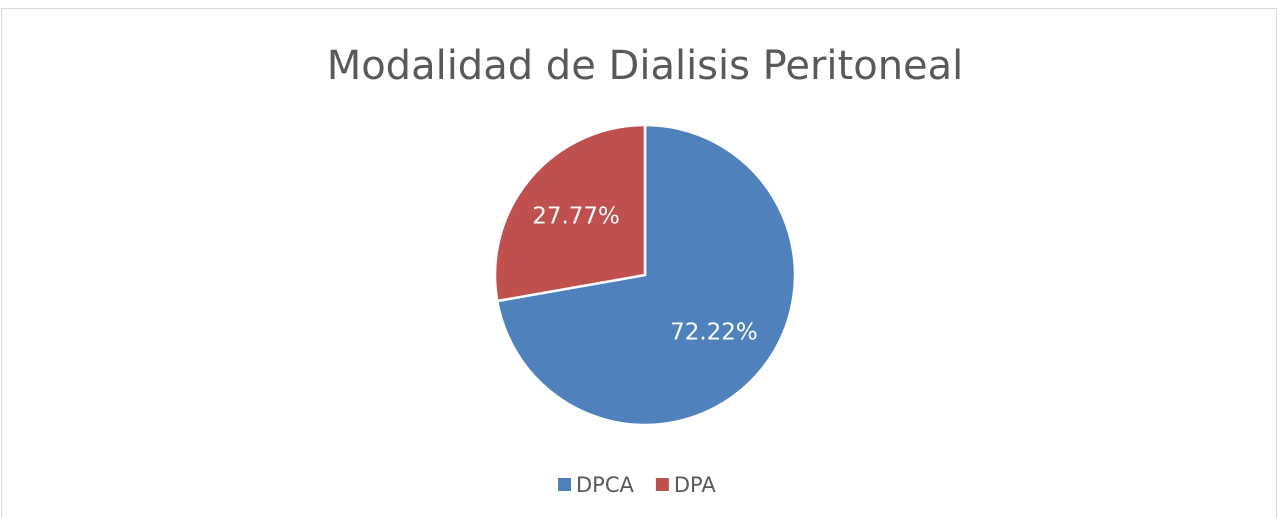 The height and width of the screenshot is (518, 1280). I want to click on legend-label: DPCA, so click(605, 485).